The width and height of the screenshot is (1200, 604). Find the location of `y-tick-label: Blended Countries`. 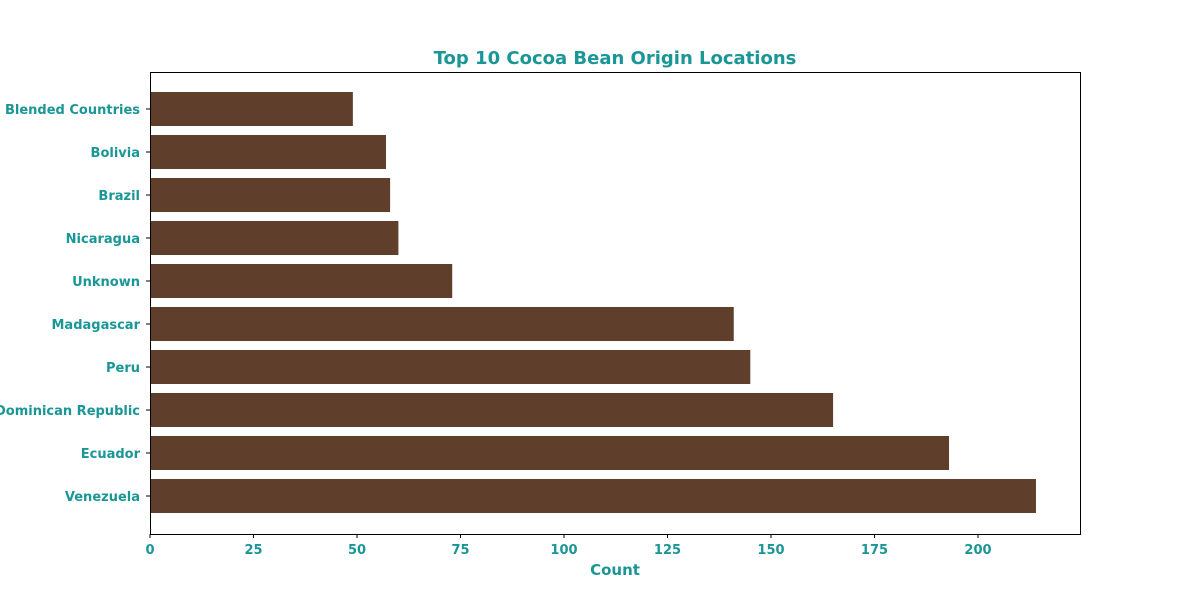

y-tick-label: Blended Countries is located at coordinates (72, 110).